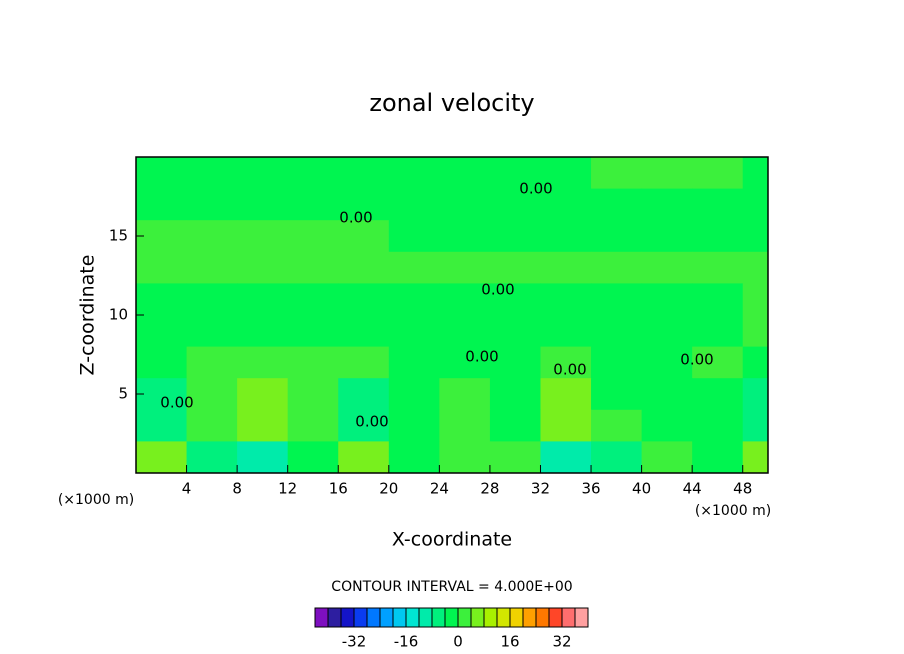  I want to click on x-tick-label: 48, so click(742, 489).